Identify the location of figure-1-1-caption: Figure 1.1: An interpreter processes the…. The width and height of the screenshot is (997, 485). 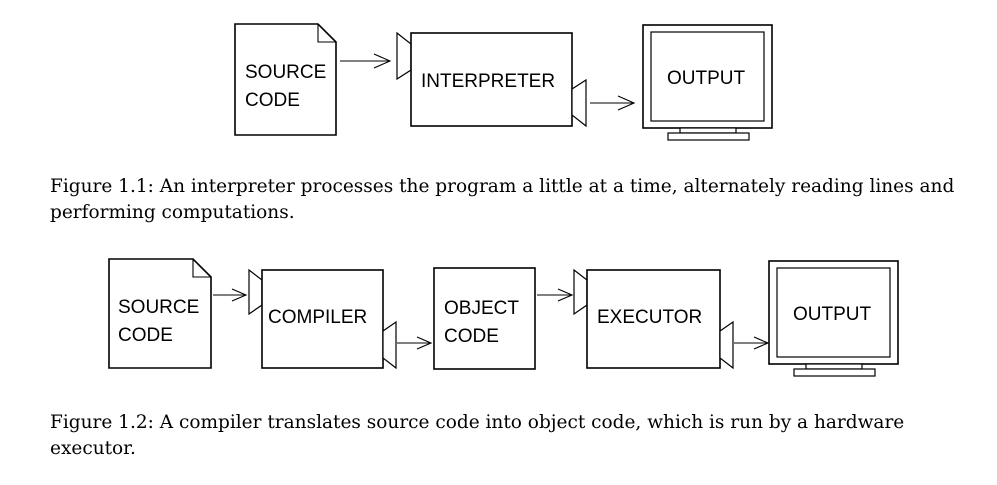
(502, 199).